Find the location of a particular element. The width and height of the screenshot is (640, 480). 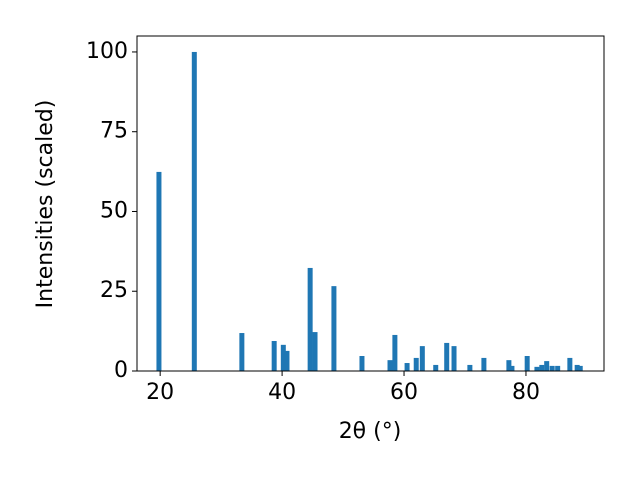

x-tick-label: 80 is located at coordinates (526, 392).